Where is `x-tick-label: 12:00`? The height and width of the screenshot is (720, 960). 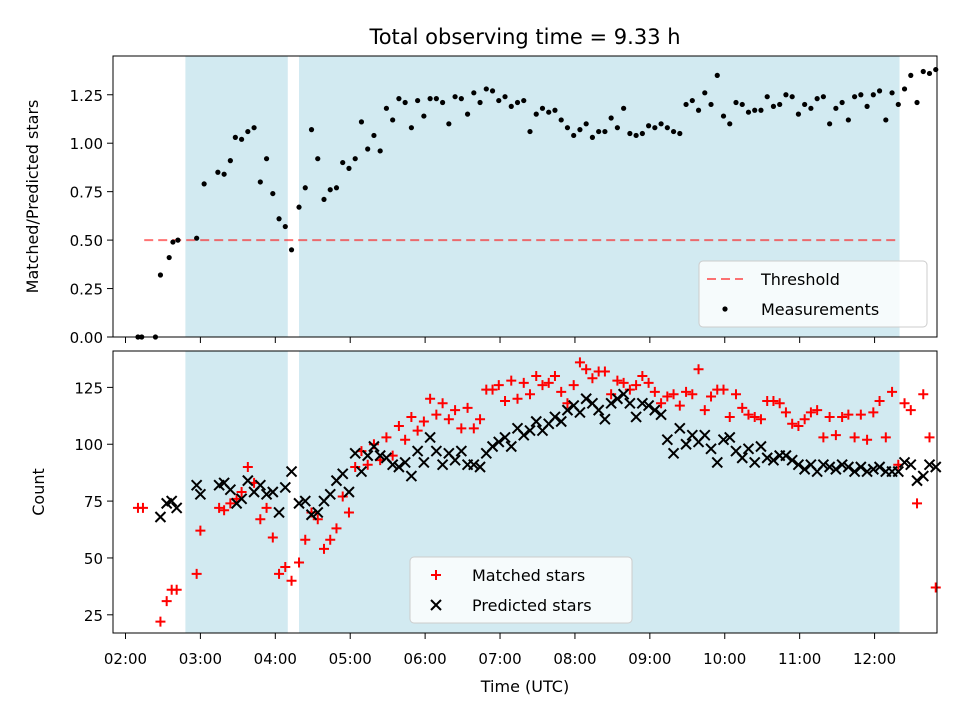 x-tick-label: 12:00 is located at coordinates (874, 659).